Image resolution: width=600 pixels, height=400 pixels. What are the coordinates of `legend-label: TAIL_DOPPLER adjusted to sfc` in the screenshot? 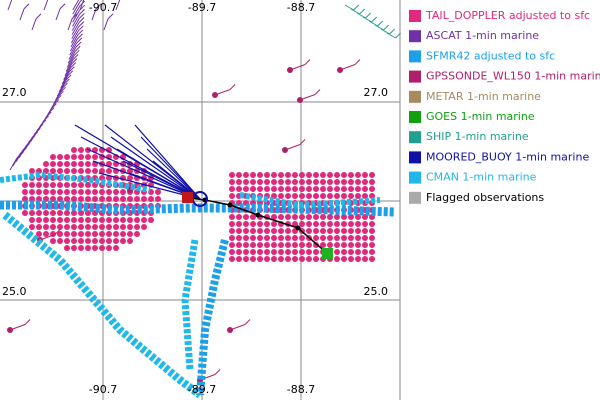 It's located at (507, 15).